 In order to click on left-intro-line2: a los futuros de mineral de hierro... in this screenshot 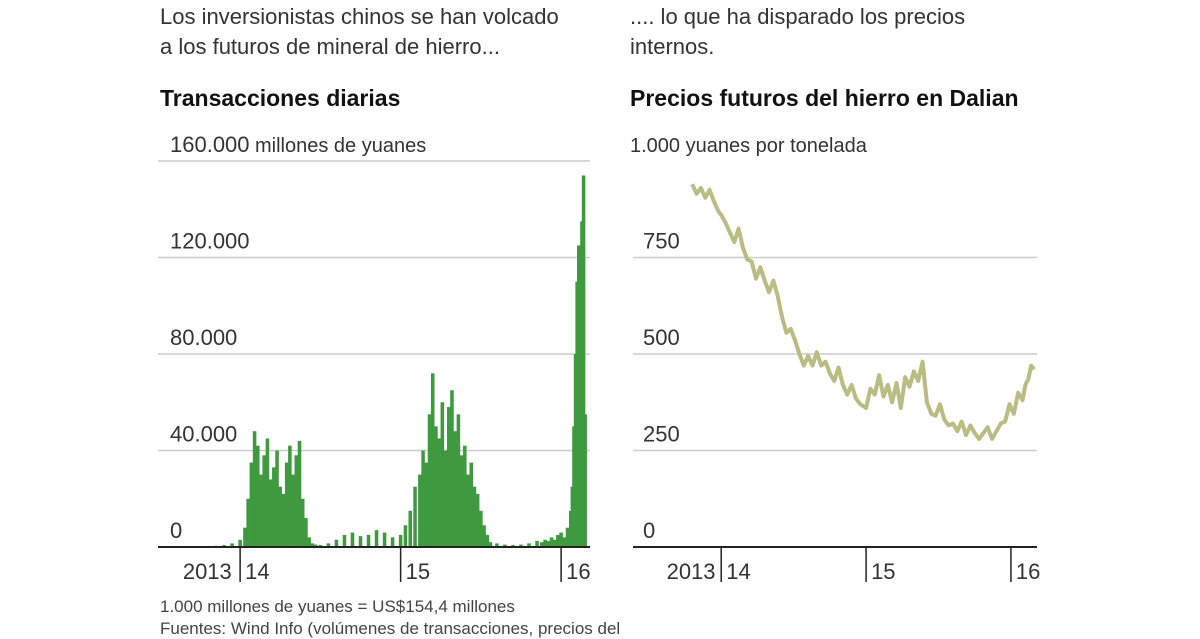, I will do `click(330, 46)`.